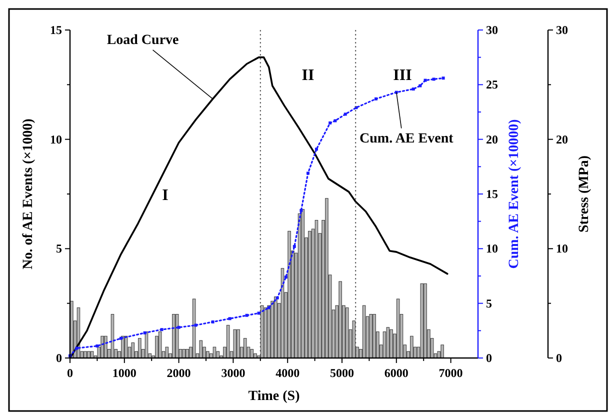 This screenshot has width=614, height=420. I want to click on y3-tick-label: 20, so click(562, 139).